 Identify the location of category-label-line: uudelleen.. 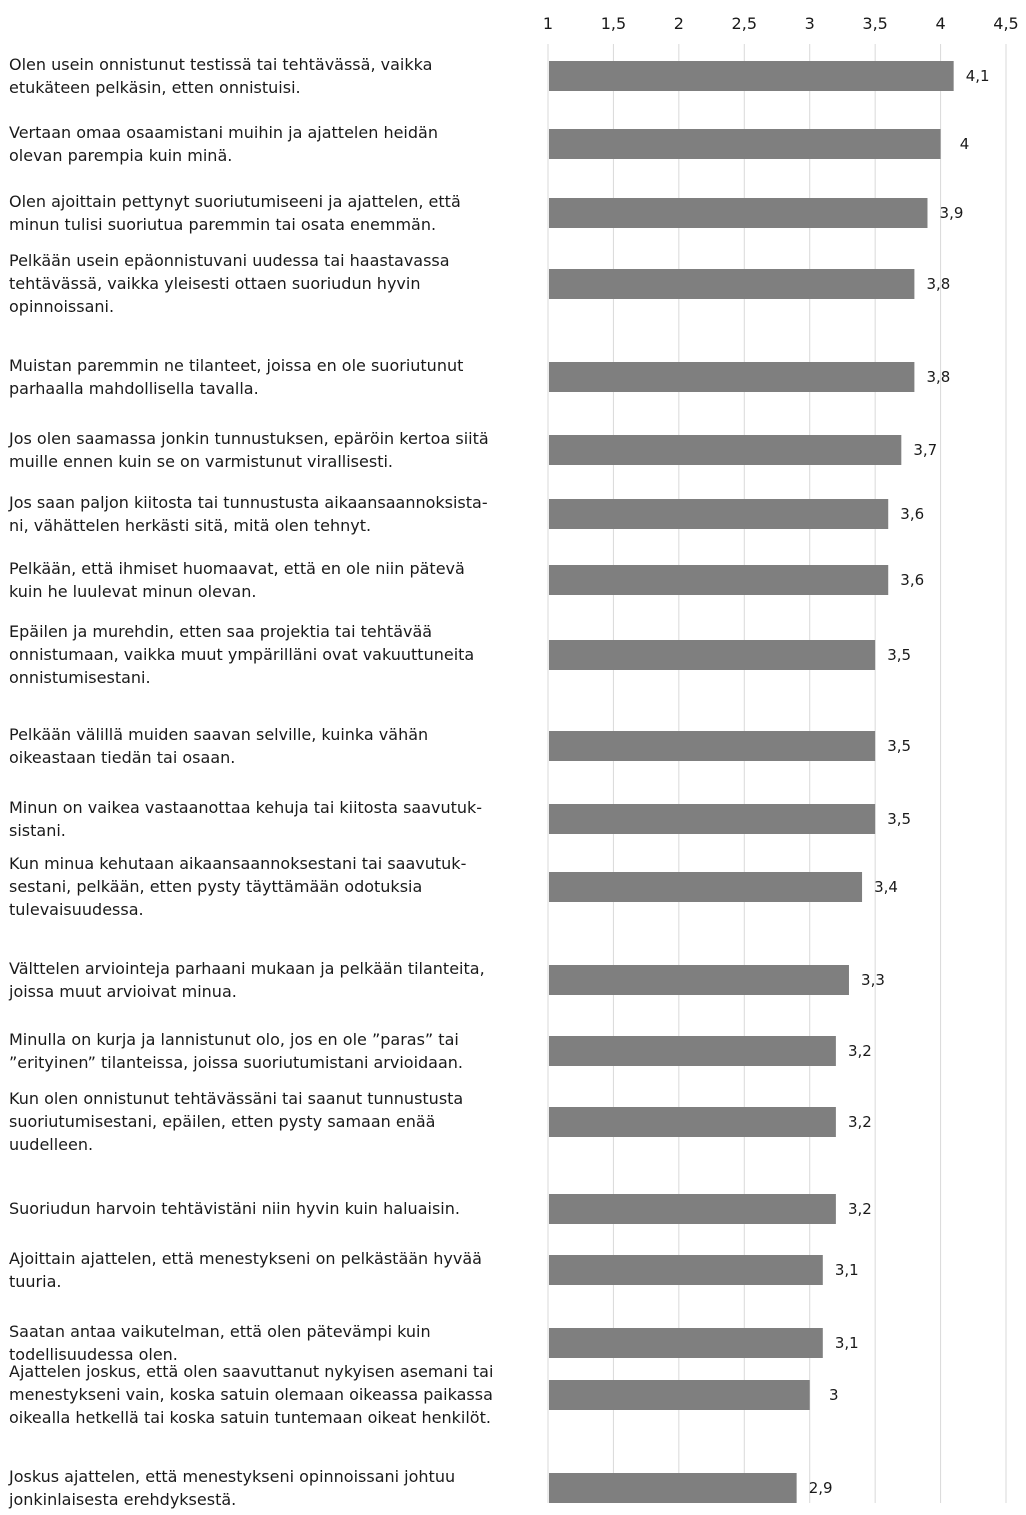
(51, 1144).